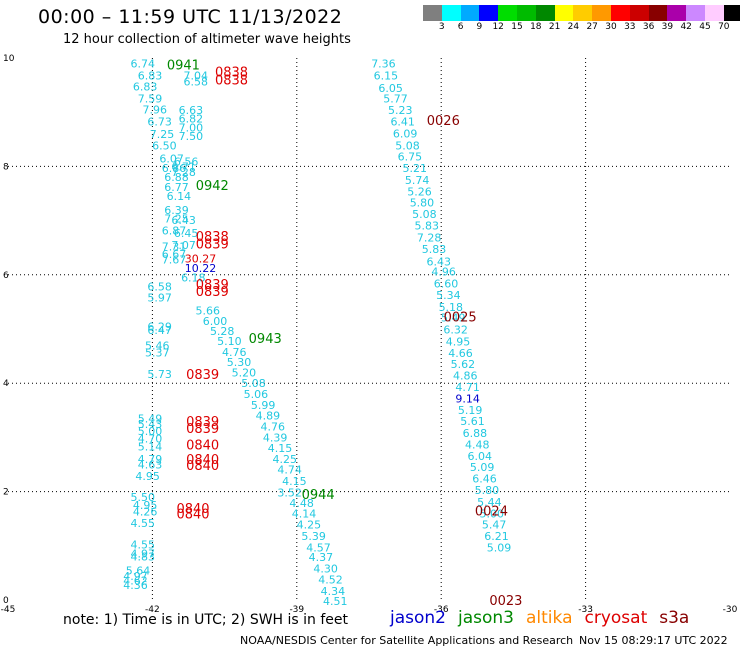 The height and width of the screenshot is (650, 740). What do you see at coordinates (395, 99) in the screenshot?
I see `wave-height-value: 5.77` at bounding box center [395, 99].